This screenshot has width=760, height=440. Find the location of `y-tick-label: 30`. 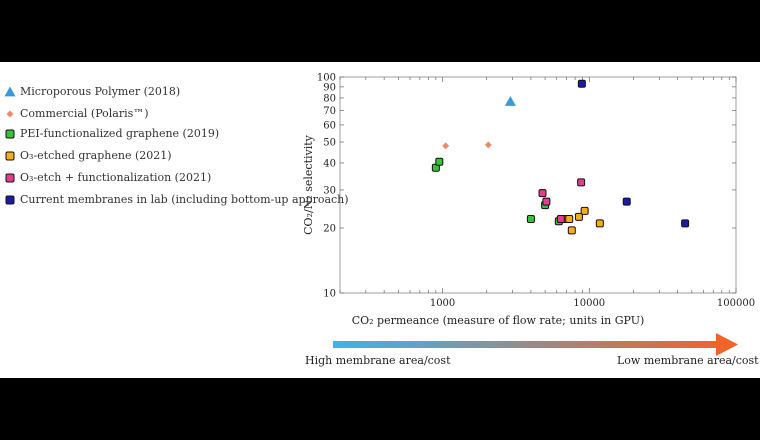

y-tick-label: 30 is located at coordinates (329, 190).